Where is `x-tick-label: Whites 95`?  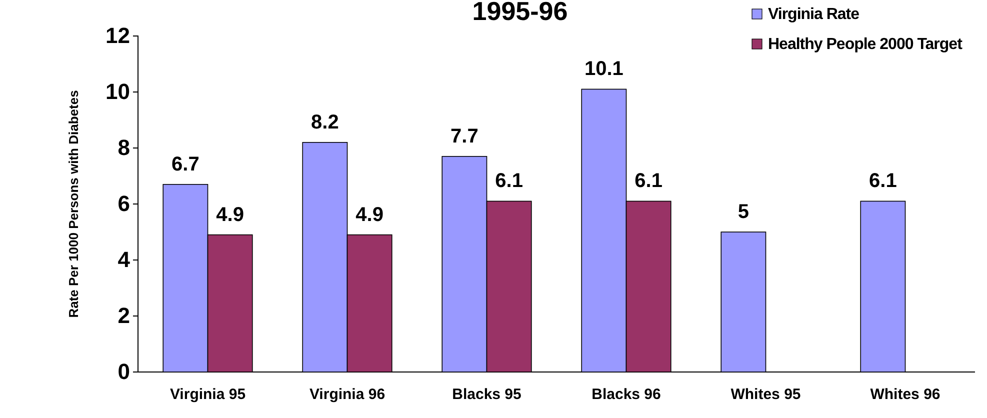 x-tick-label: Whites 95 is located at coordinates (765, 394).